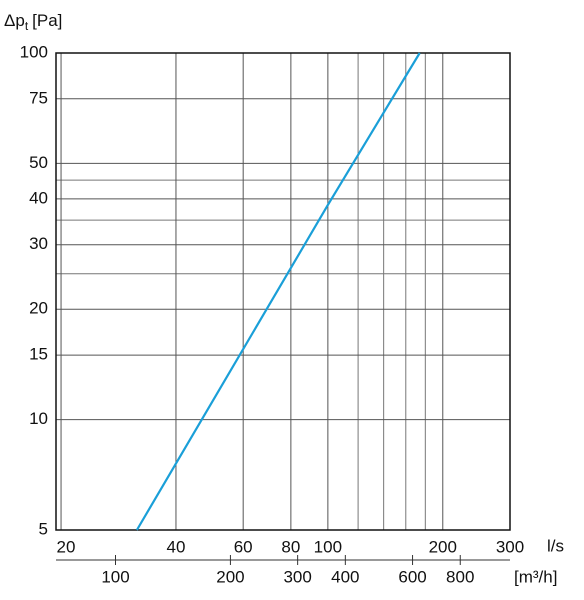 The height and width of the screenshot is (600, 584). I want to click on y-tick-label: 40, so click(38, 197).